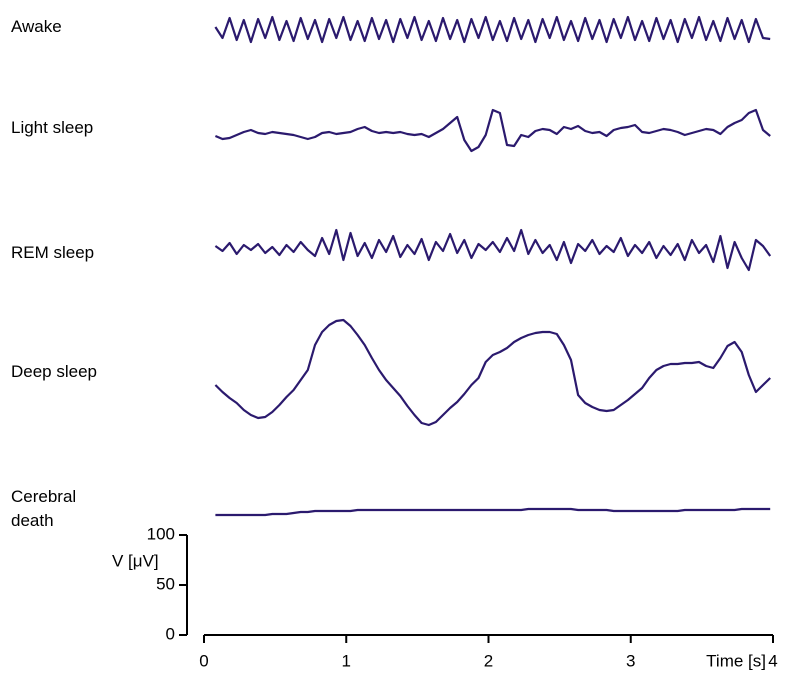 This screenshot has width=790, height=680. I want to click on x-axis-label: Time [s], so click(736, 660).